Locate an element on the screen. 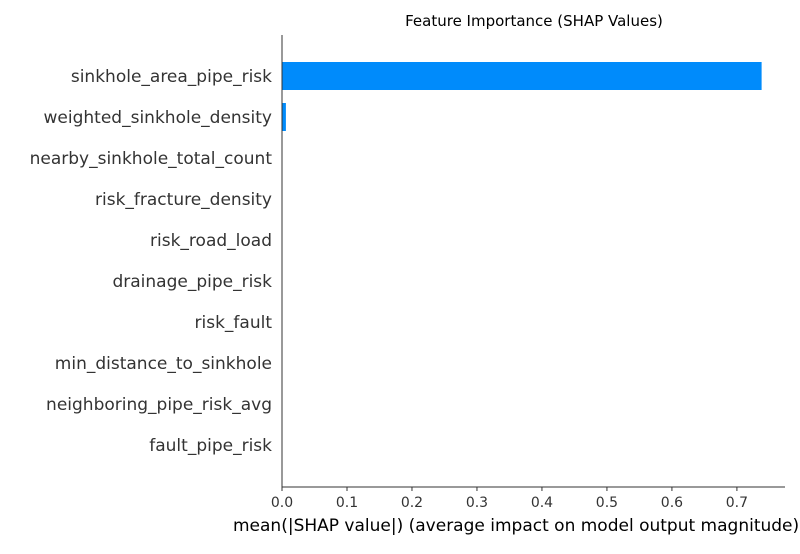 This screenshot has width=800, height=554. feature-label: min_distance_to_sinkhole is located at coordinates (163, 364).